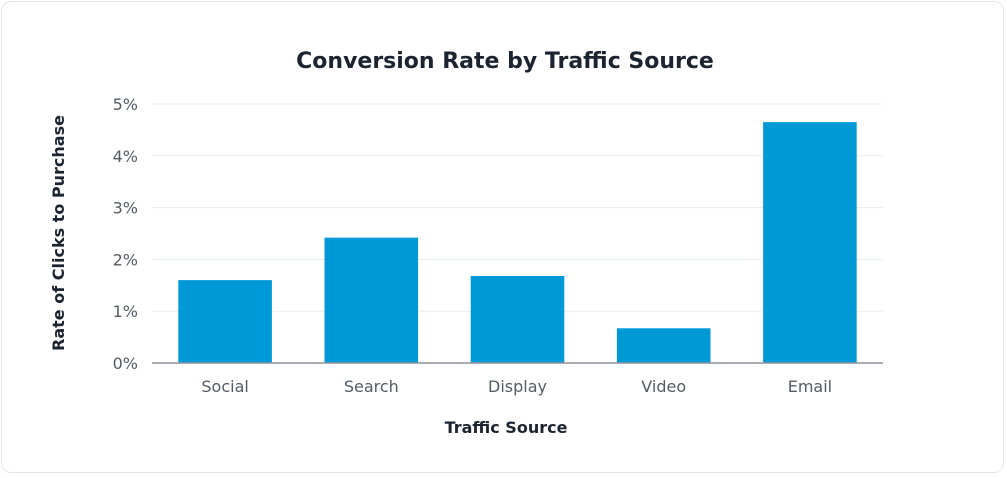 The height and width of the screenshot is (478, 1007). What do you see at coordinates (58, 233) in the screenshot?
I see `y-axis-title: Rate of Clicks to Purchase` at bounding box center [58, 233].